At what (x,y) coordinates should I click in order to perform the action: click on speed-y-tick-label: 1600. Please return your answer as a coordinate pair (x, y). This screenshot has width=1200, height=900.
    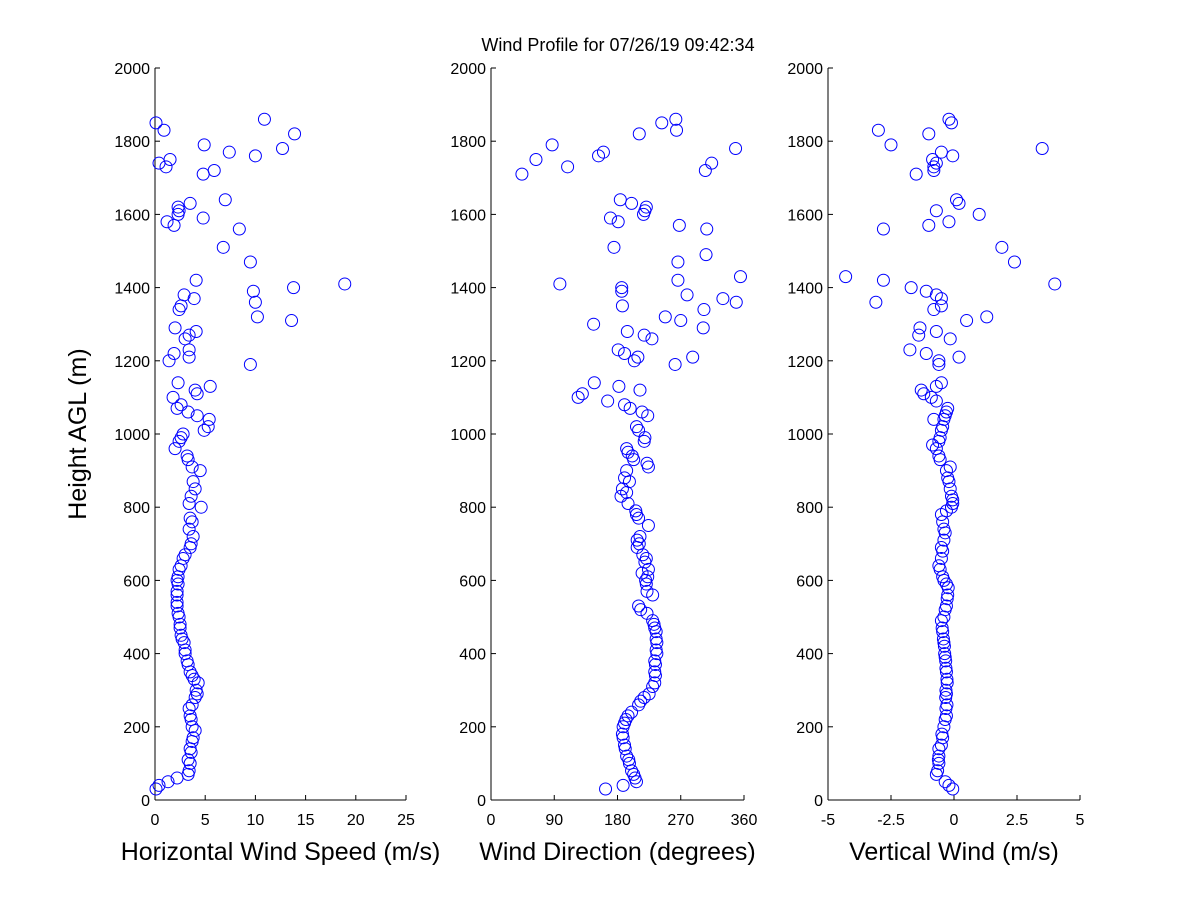
    Looking at the image, I should click on (132, 215).